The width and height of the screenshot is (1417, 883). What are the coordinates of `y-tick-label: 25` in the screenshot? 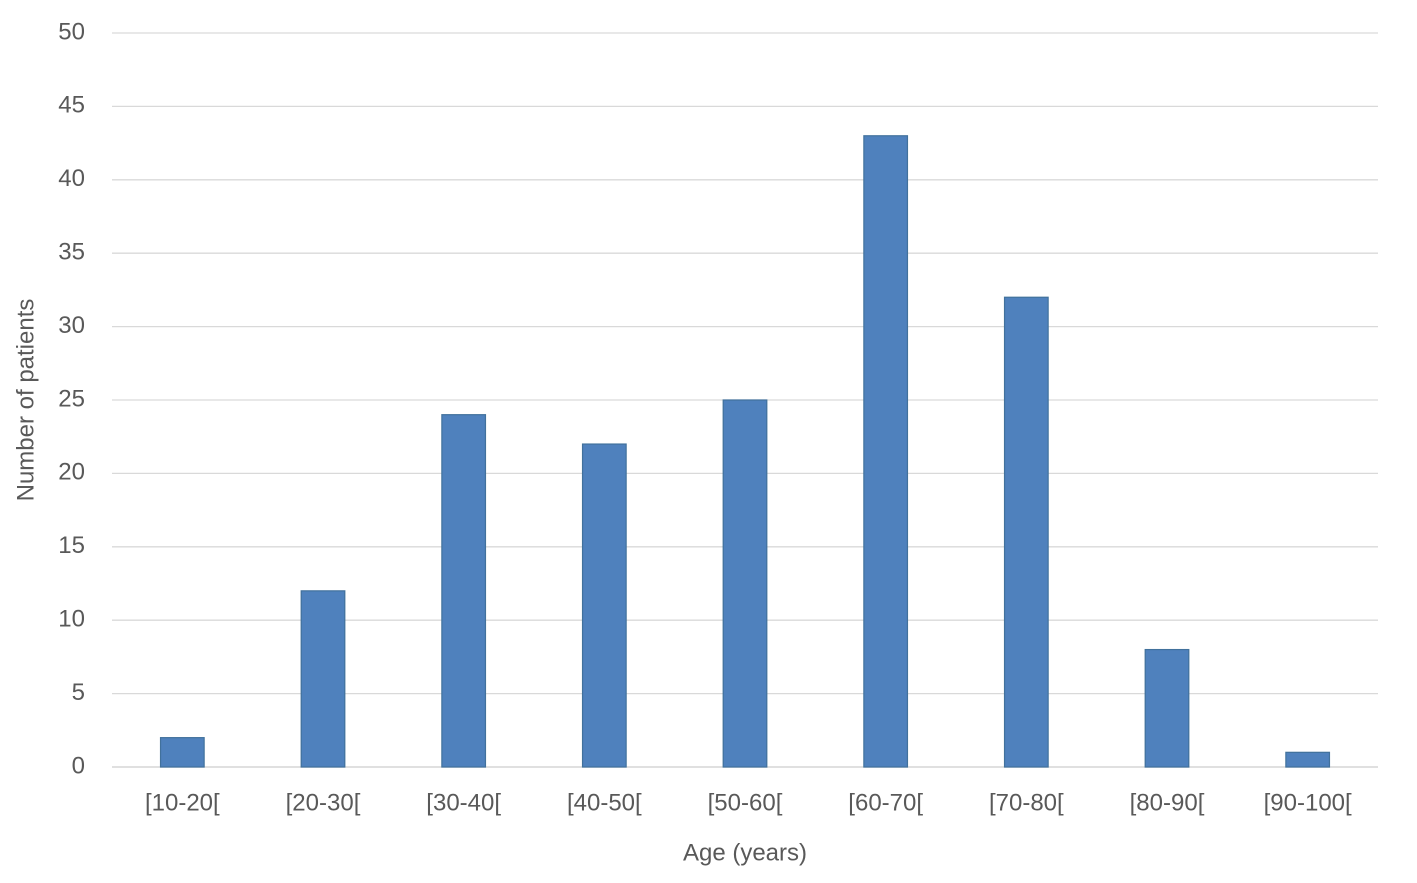 It's located at (71, 398).